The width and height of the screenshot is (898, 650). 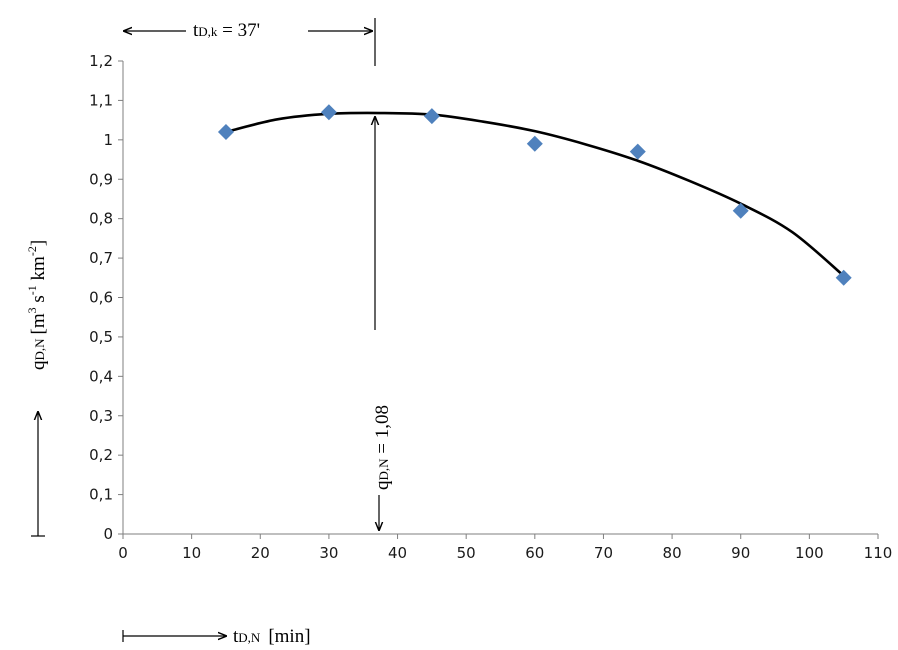 What do you see at coordinates (672, 553) in the screenshot?
I see `x-tick-label: 80` at bounding box center [672, 553].